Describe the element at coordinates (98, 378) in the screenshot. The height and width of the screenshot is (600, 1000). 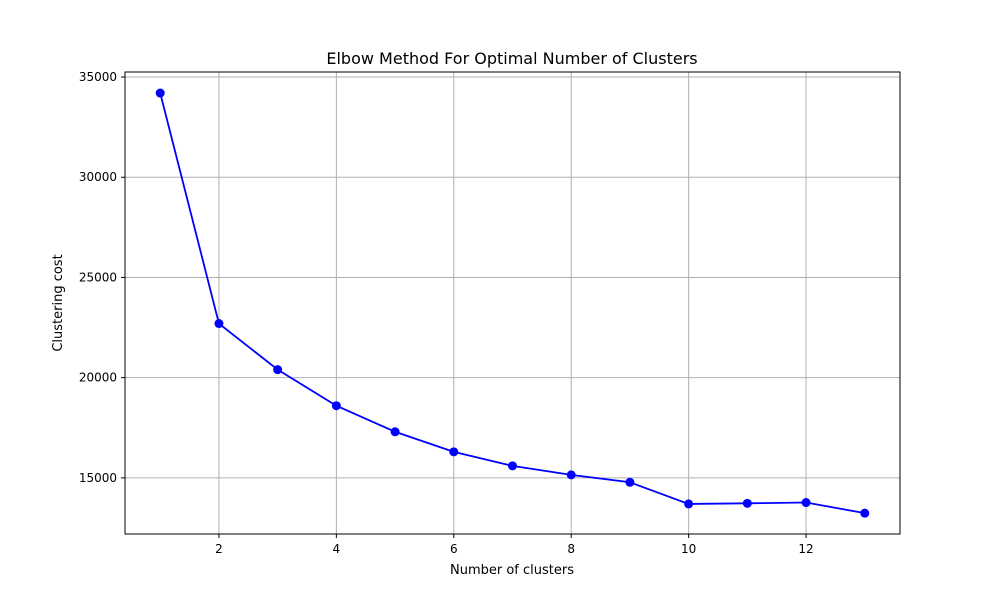
I see `y-tick-label: 20000` at that location.